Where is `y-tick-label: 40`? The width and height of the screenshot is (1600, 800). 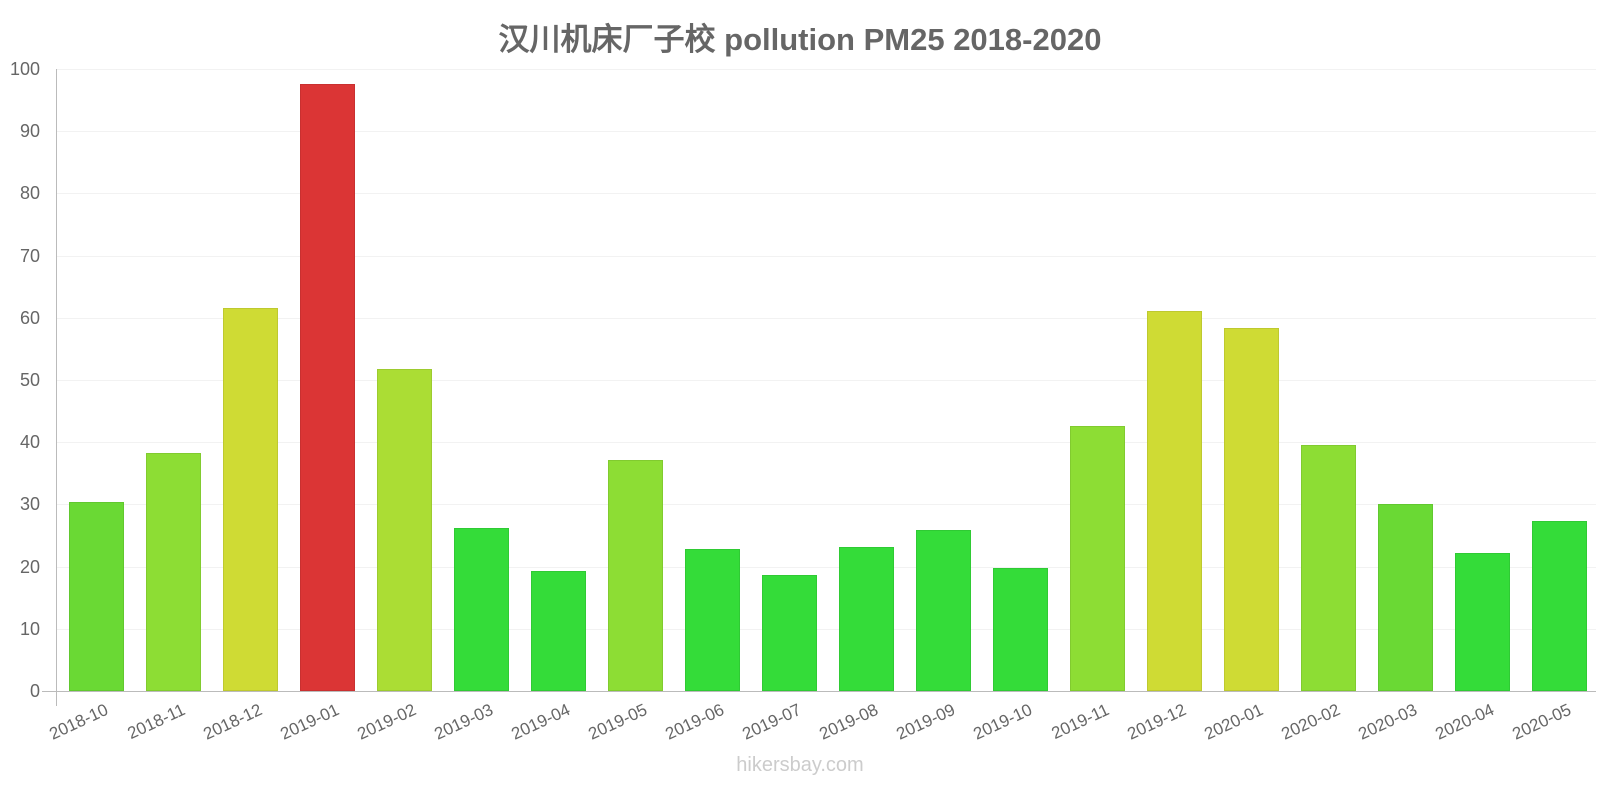 y-tick-label: 40 is located at coordinates (29, 442).